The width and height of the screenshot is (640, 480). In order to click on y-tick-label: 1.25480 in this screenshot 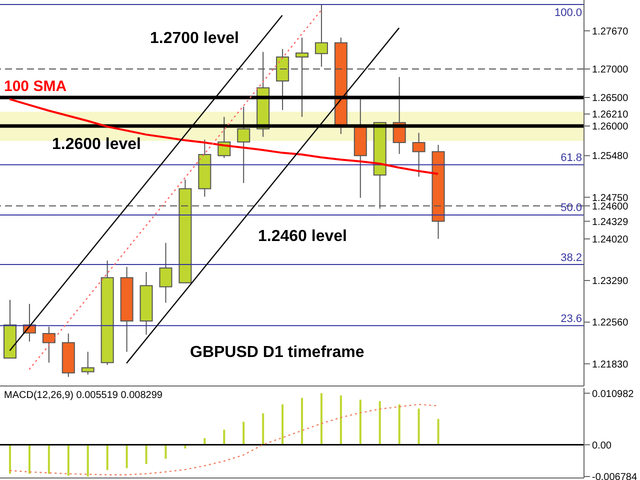, I will do `click(610, 156)`.